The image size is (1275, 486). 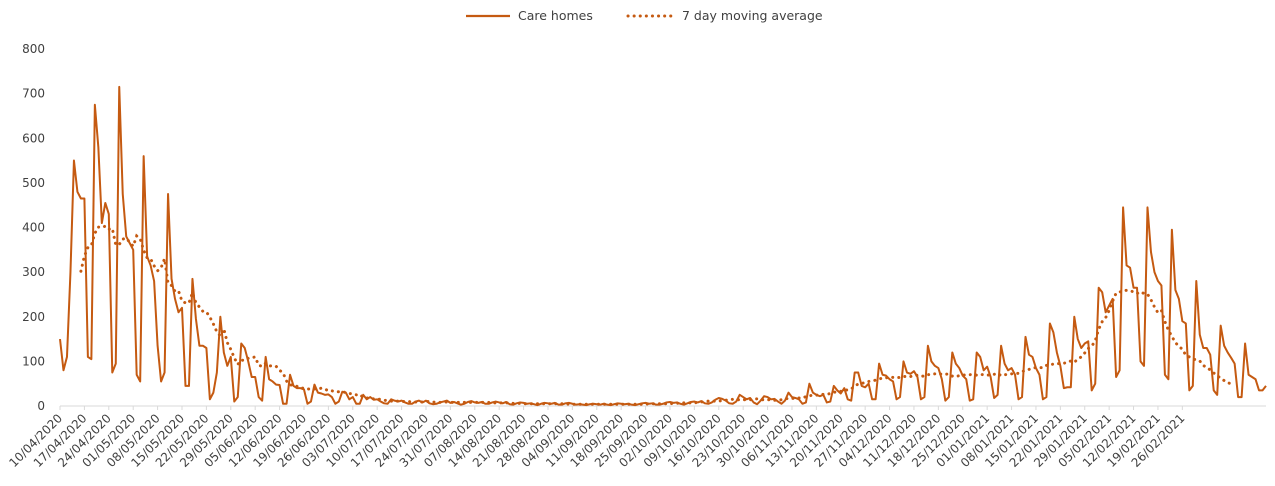 I want to click on y-tick-label: 200, so click(x=33, y=317).